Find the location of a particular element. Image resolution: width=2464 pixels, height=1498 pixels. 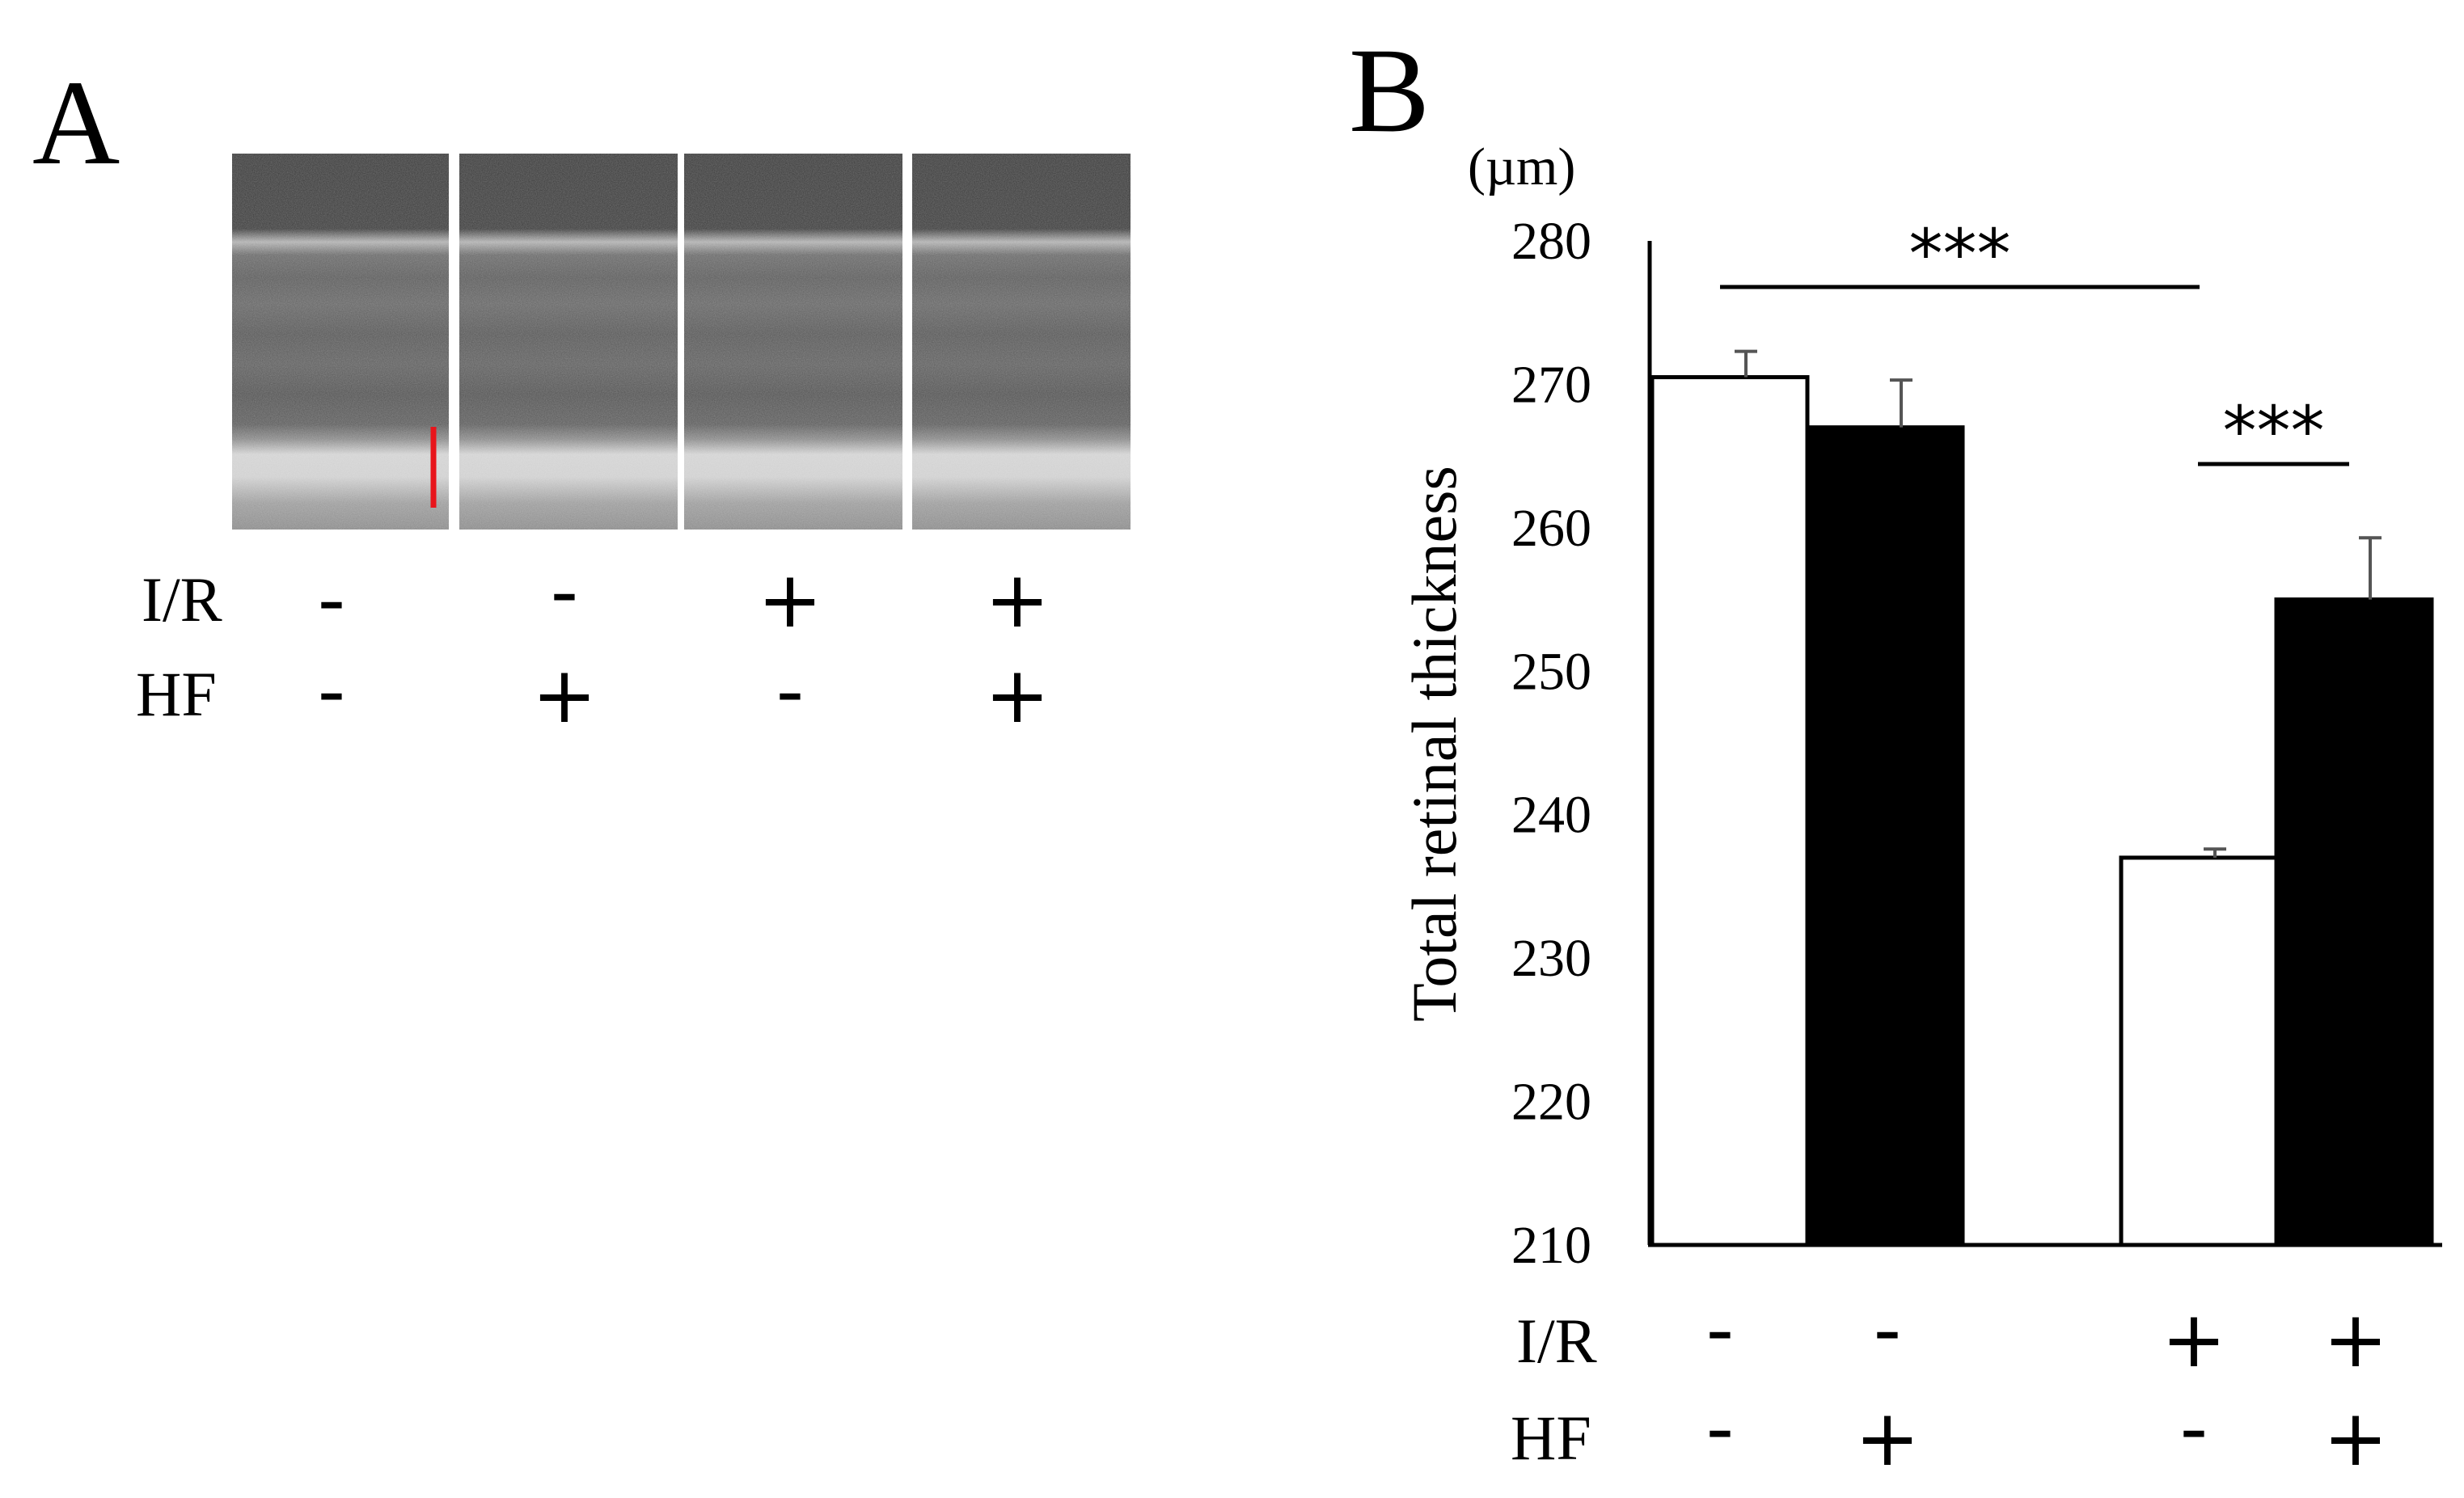

y-tick-label: 270 is located at coordinates (1551, 384).